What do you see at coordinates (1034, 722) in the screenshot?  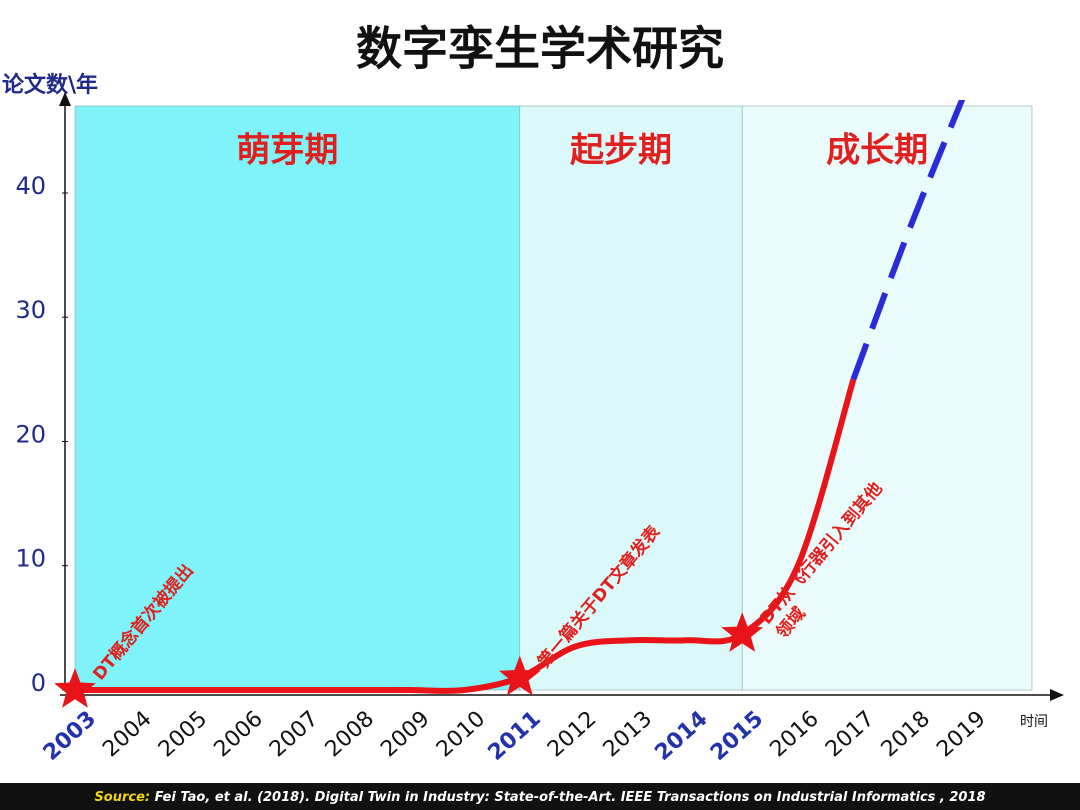 I see `x-axis-label: 时间` at bounding box center [1034, 722].